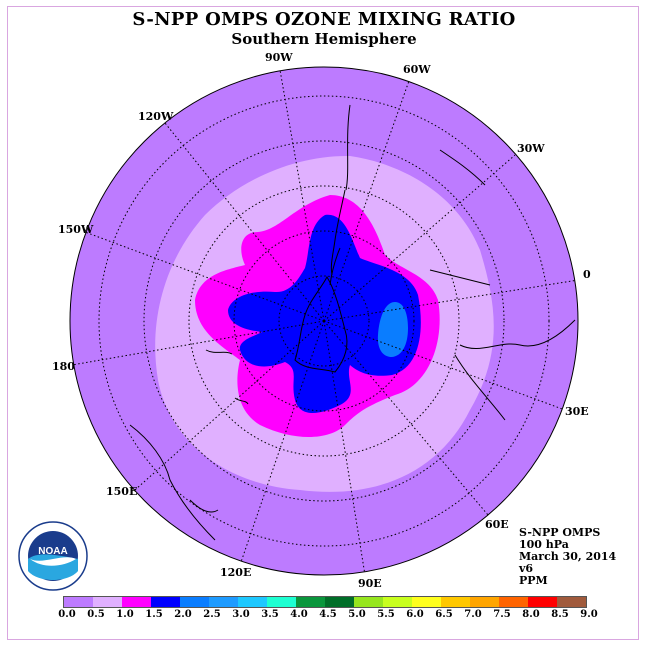  What do you see at coordinates (270, 614) in the screenshot?
I see `colorbar-tick-label: 3.5` at bounding box center [270, 614].